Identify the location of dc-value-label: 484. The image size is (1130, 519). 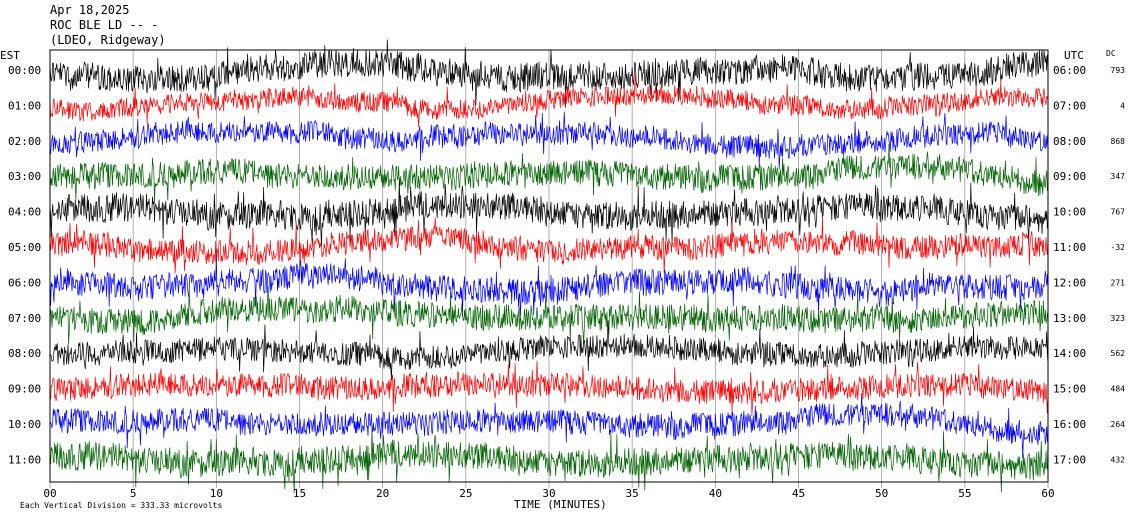
(1118, 389).